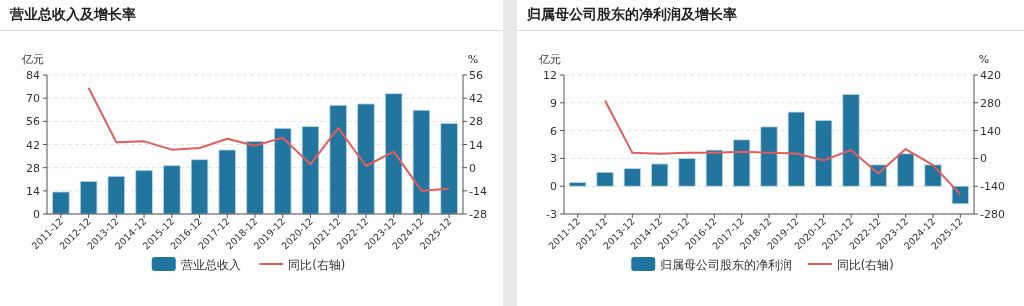 Image resolution: width=1024 pixels, height=306 pixels. Describe the element at coordinates (72, 14) in the screenshot. I see `chart-title: 营业总收入及增长率` at that location.